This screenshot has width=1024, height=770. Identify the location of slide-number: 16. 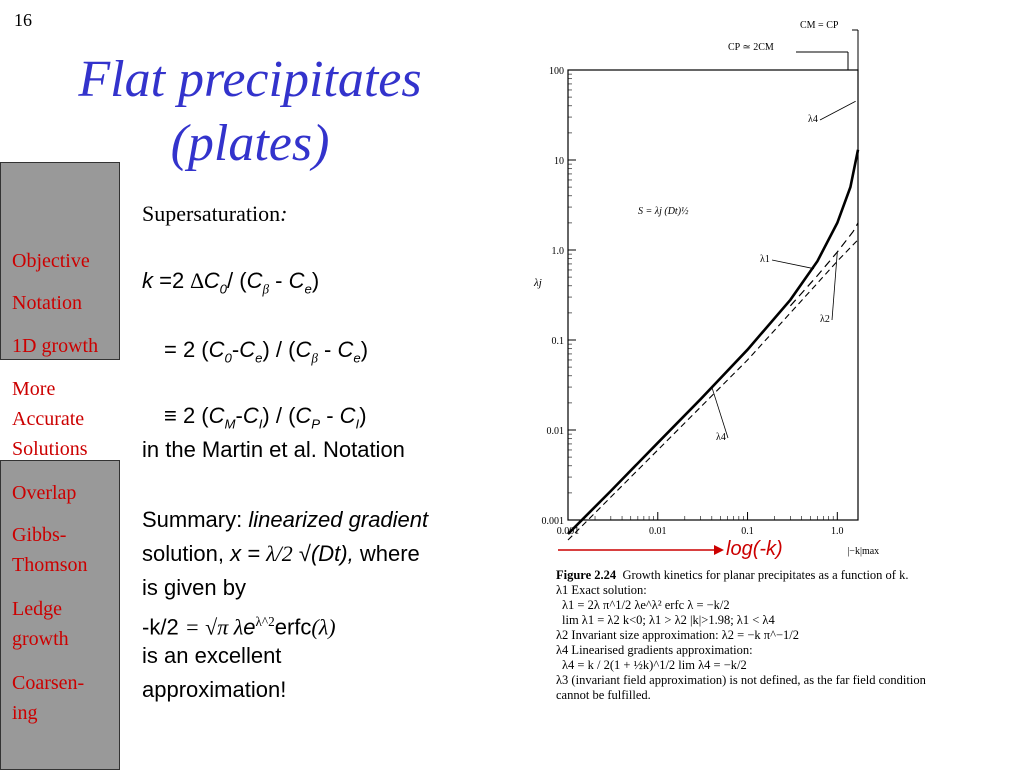
(23, 20).